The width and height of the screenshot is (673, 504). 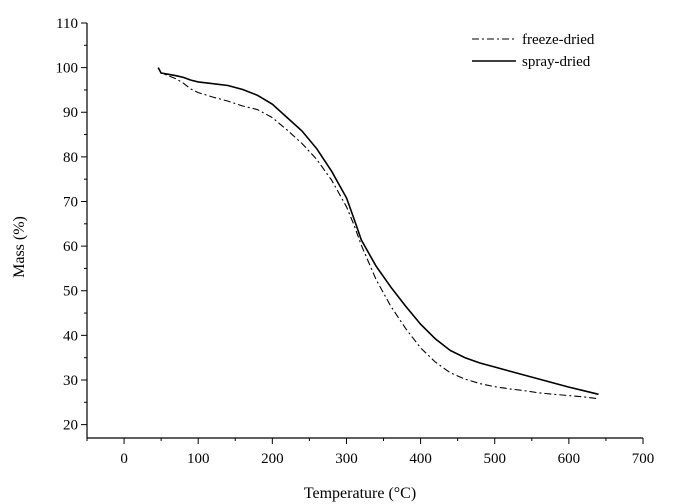 What do you see at coordinates (569, 459) in the screenshot?
I see `x-tick-label: 600` at bounding box center [569, 459].